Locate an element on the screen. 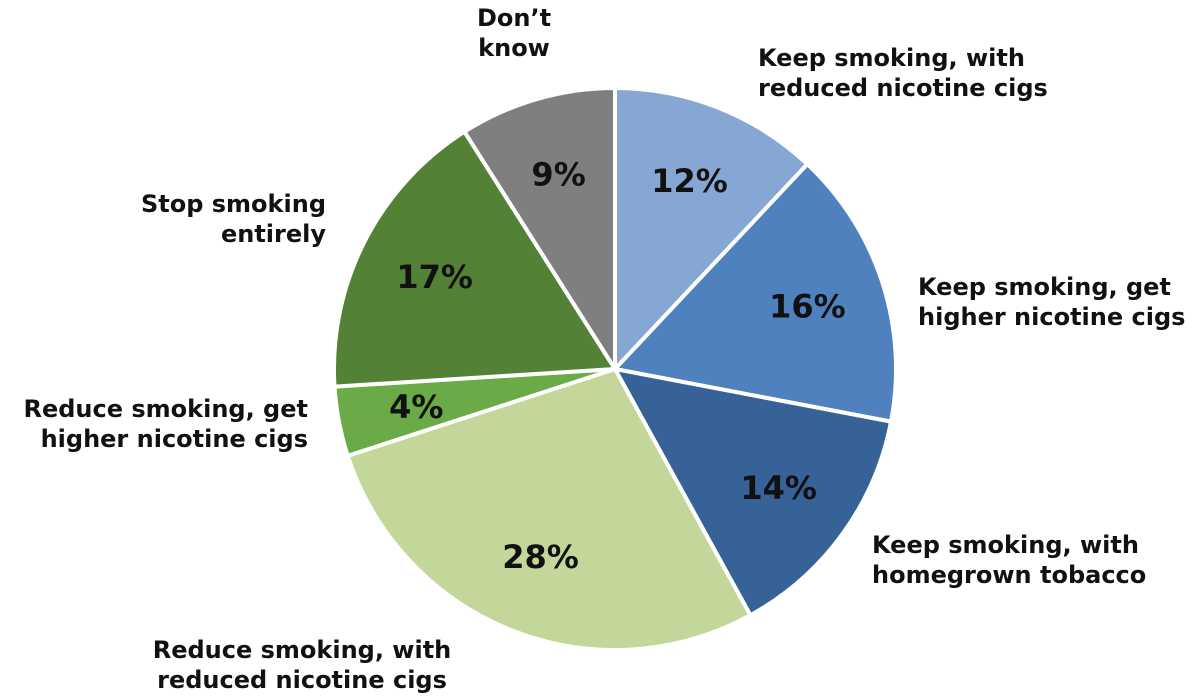  percent-label-keep-smoking-with-homegrown-tobacco: 14% is located at coordinates (778, 488).